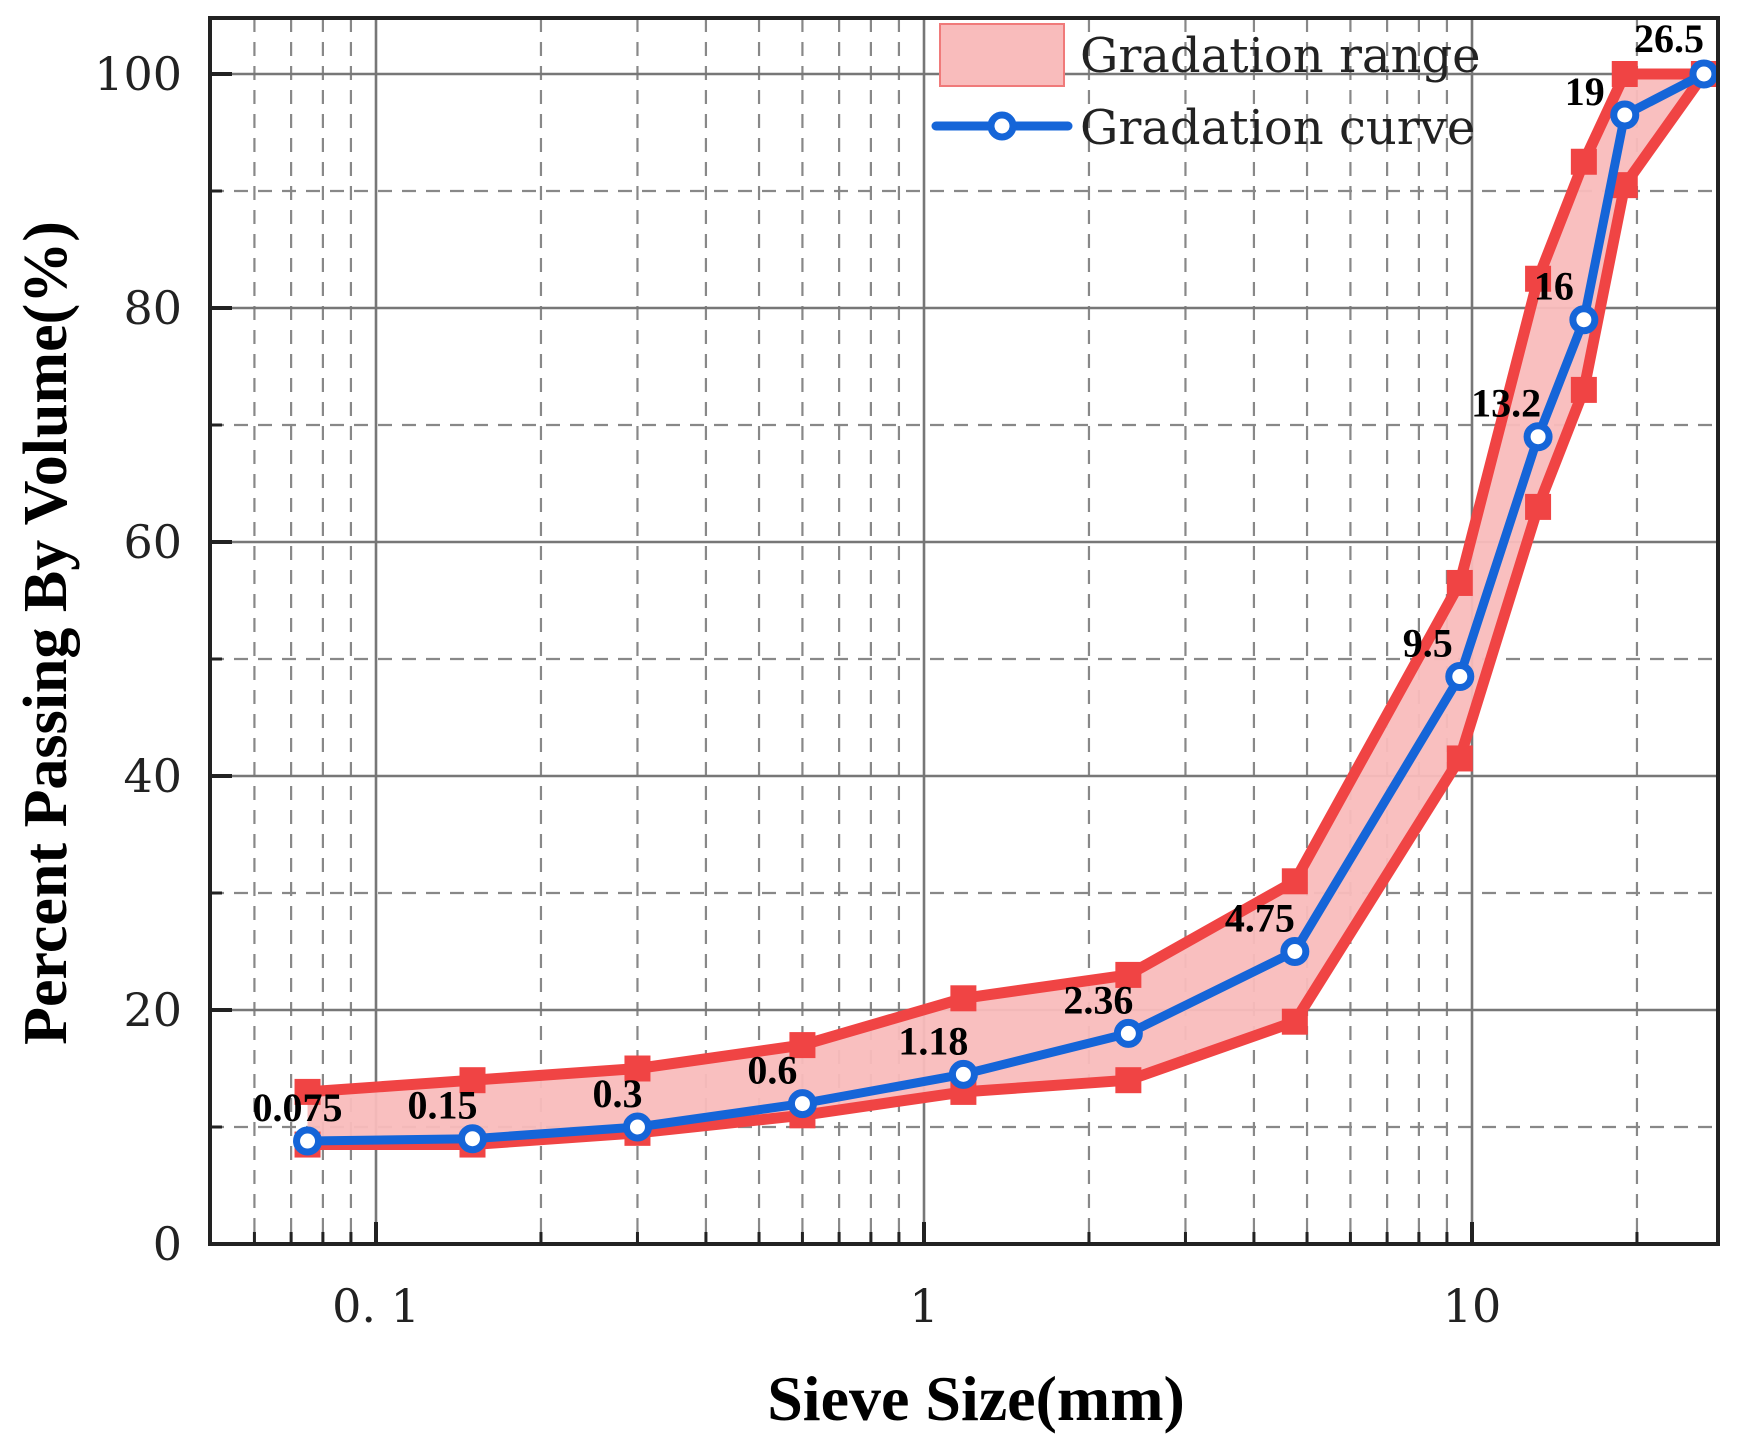  Describe the element at coordinates (933, 1040) in the screenshot. I see `point-label: 1.18` at that location.